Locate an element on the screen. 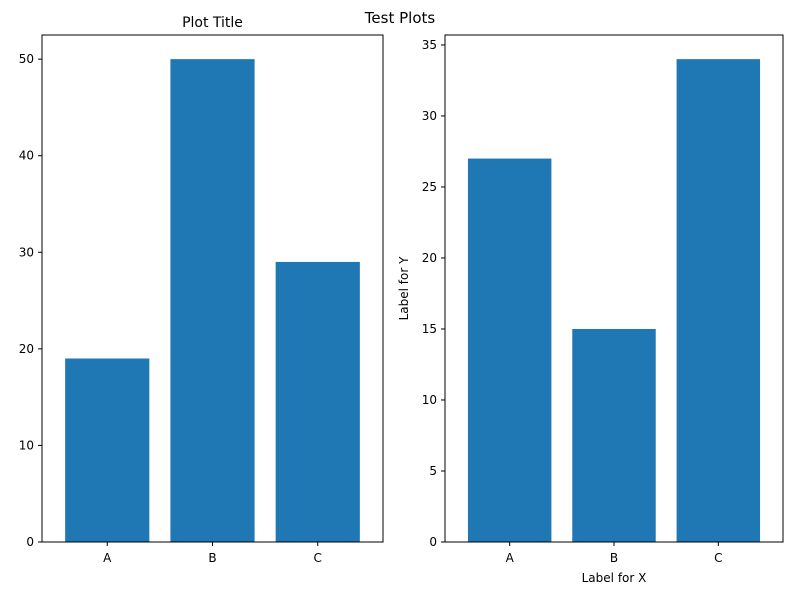  y-tick-label: 5 is located at coordinates (433, 471).